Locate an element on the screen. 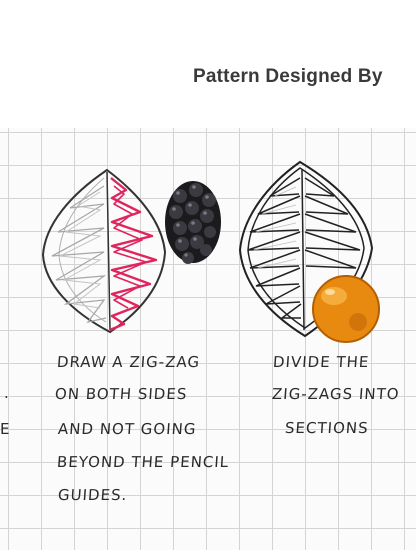 Image resolution: width=416 pixels, height=550 pixels. left-leaf-drawing is located at coordinates (104, 251).